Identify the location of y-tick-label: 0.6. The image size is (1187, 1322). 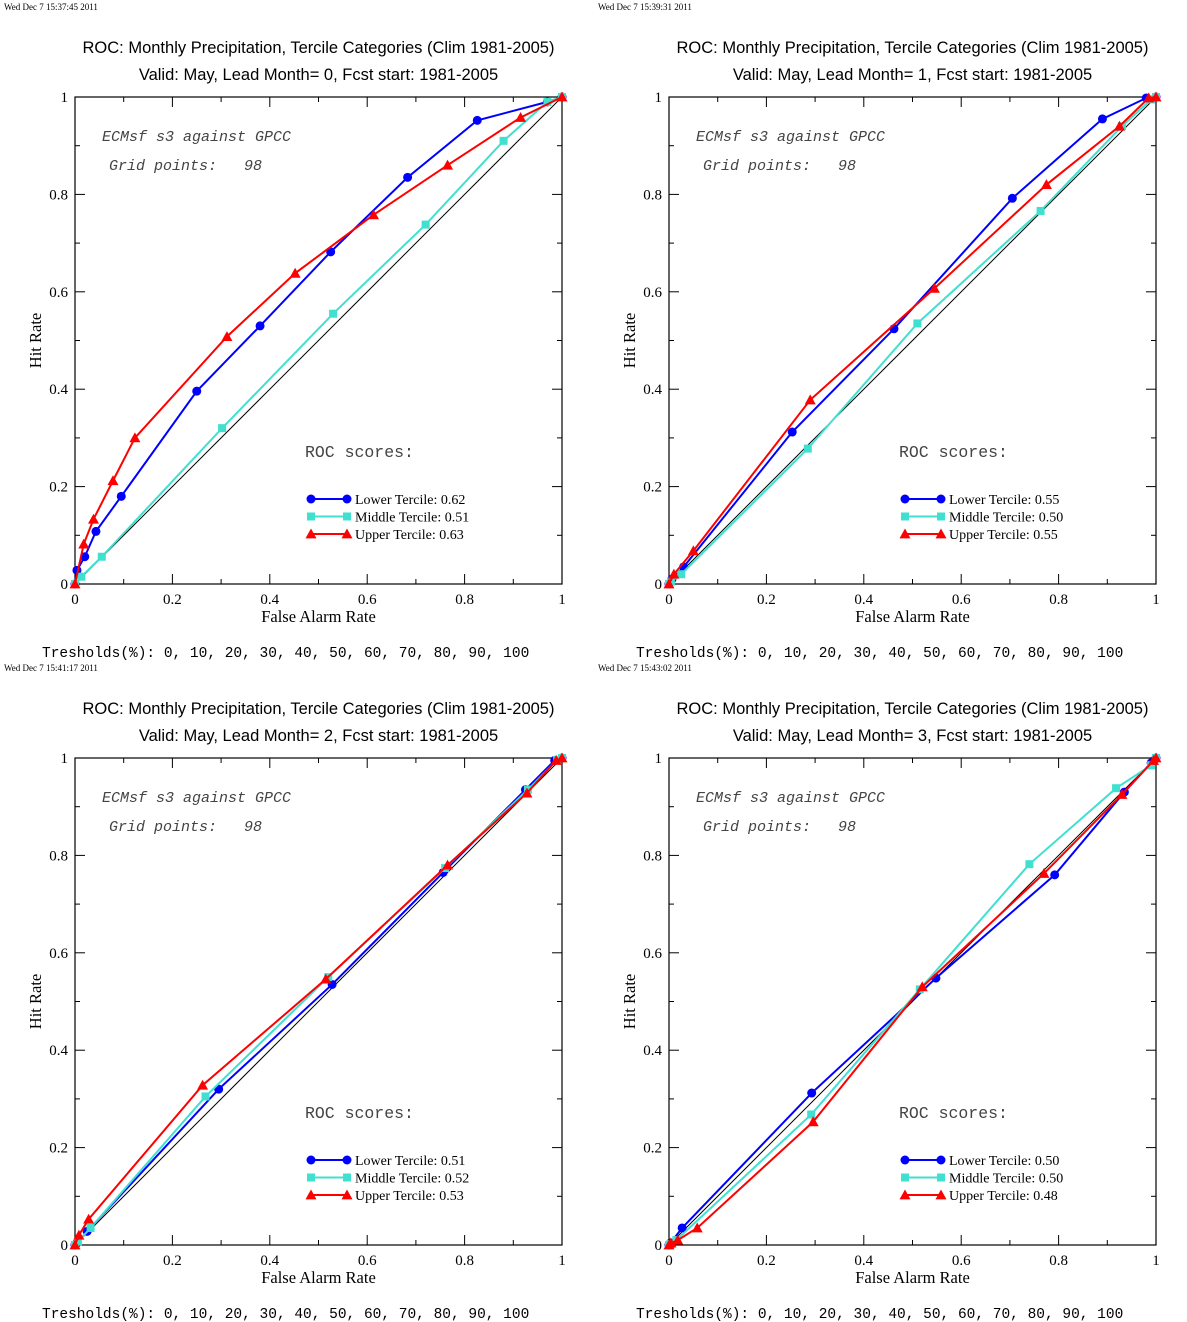
(652, 954).